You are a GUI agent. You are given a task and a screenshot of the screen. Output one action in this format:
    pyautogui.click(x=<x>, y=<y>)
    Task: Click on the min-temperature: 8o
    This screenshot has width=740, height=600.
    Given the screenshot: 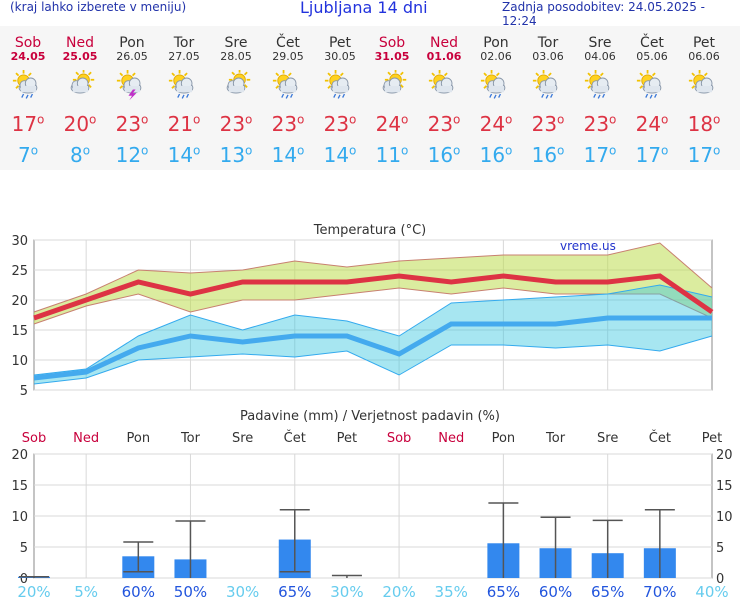 What is the action you would take?
    pyautogui.click(x=80, y=155)
    